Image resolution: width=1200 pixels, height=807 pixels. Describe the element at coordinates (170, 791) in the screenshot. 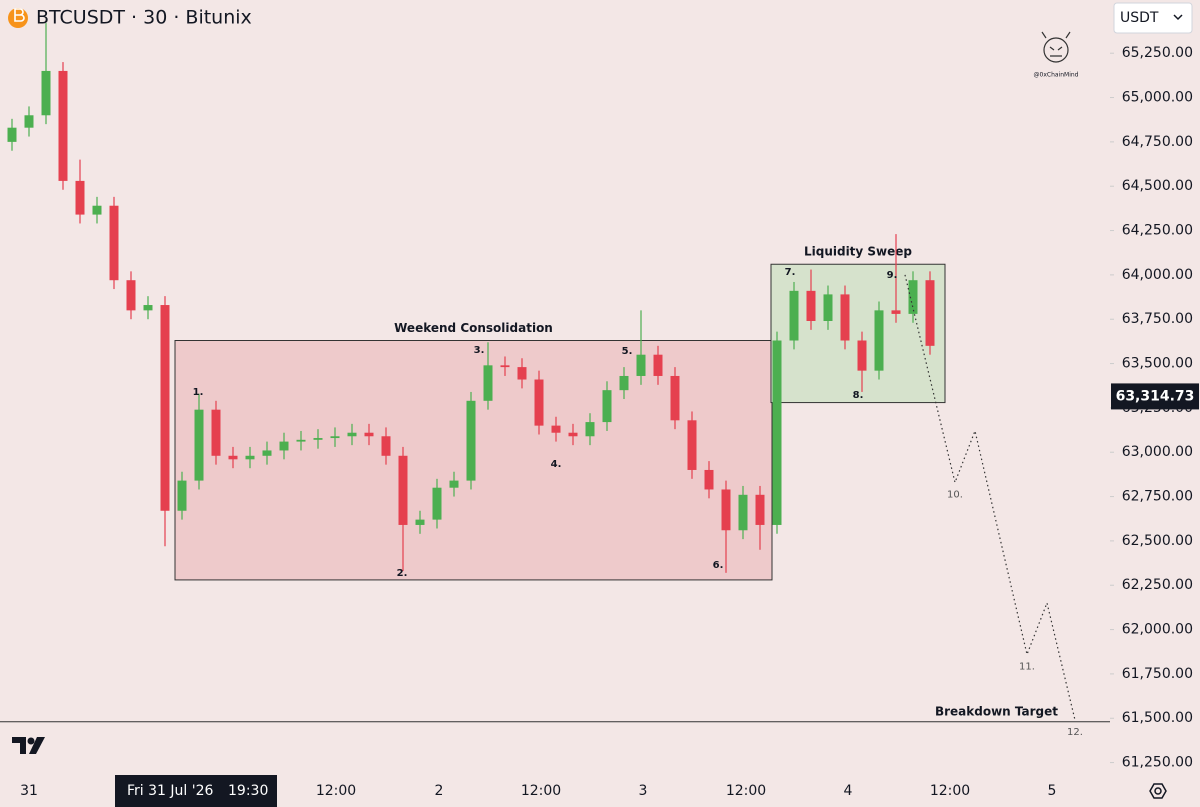

I see `crosshair-date: Fri 31 Jul '26` at that location.